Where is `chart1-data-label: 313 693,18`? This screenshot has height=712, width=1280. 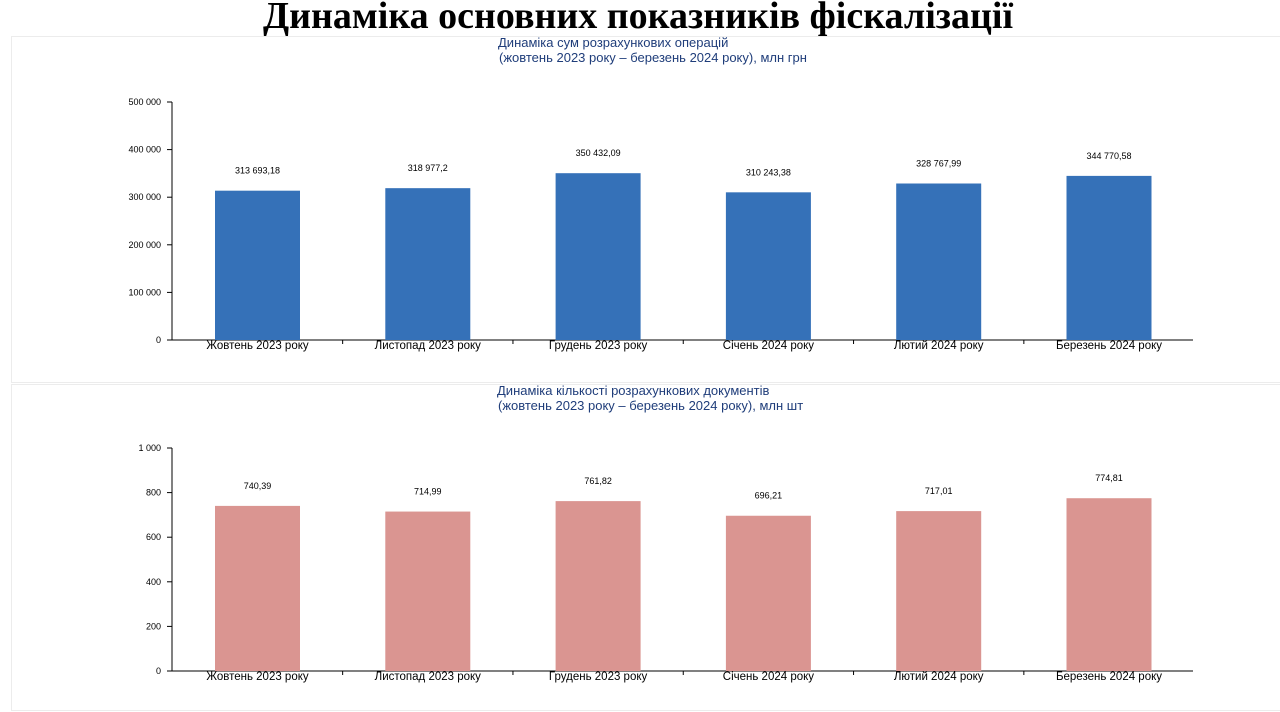
chart1-data-label: 313 693,18 is located at coordinates (257, 171).